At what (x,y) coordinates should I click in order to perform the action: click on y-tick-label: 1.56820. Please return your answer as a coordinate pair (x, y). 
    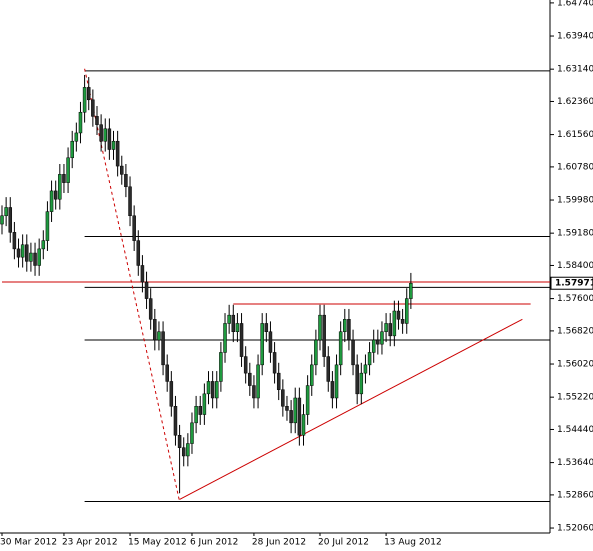
    Looking at the image, I should click on (575, 331).